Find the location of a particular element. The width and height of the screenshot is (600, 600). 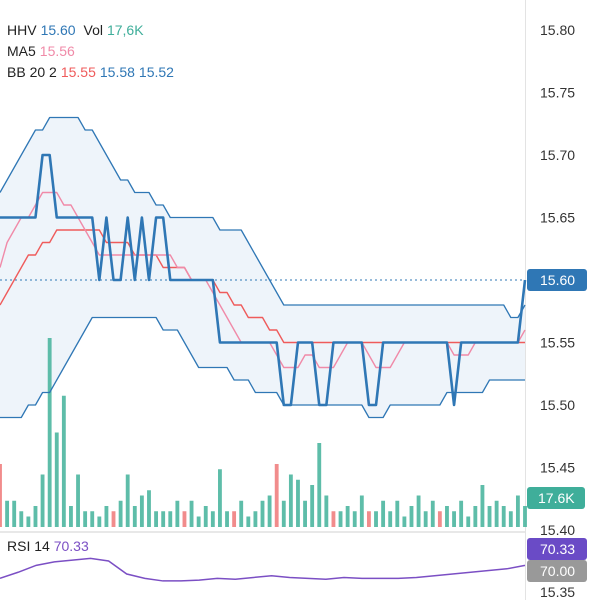

y-tick-label: 15.50 is located at coordinates (557, 405).